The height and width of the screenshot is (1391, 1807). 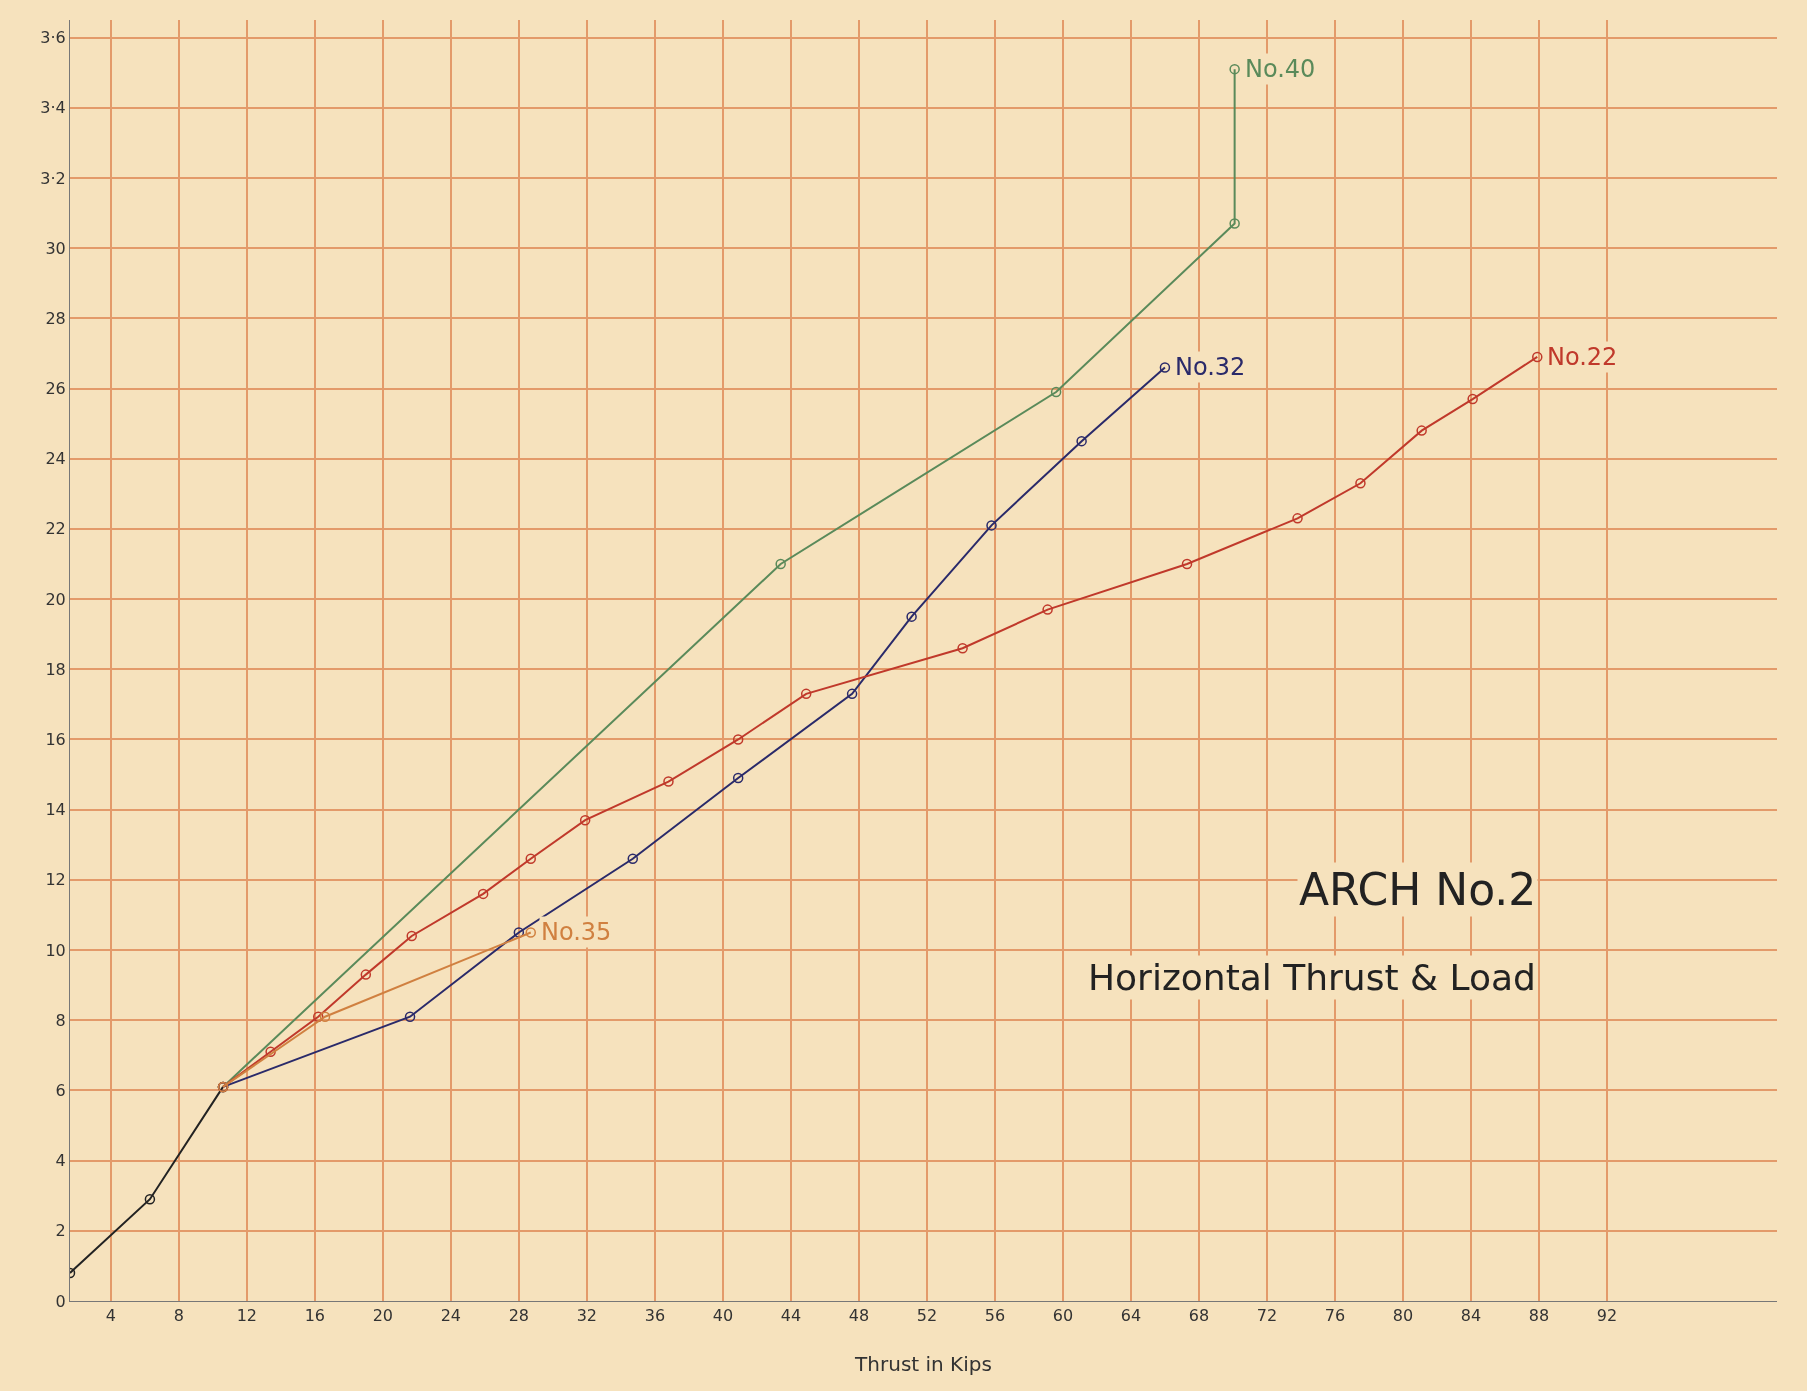 What do you see at coordinates (60, 1020) in the screenshot?
I see `y-tick-label: 8` at bounding box center [60, 1020].